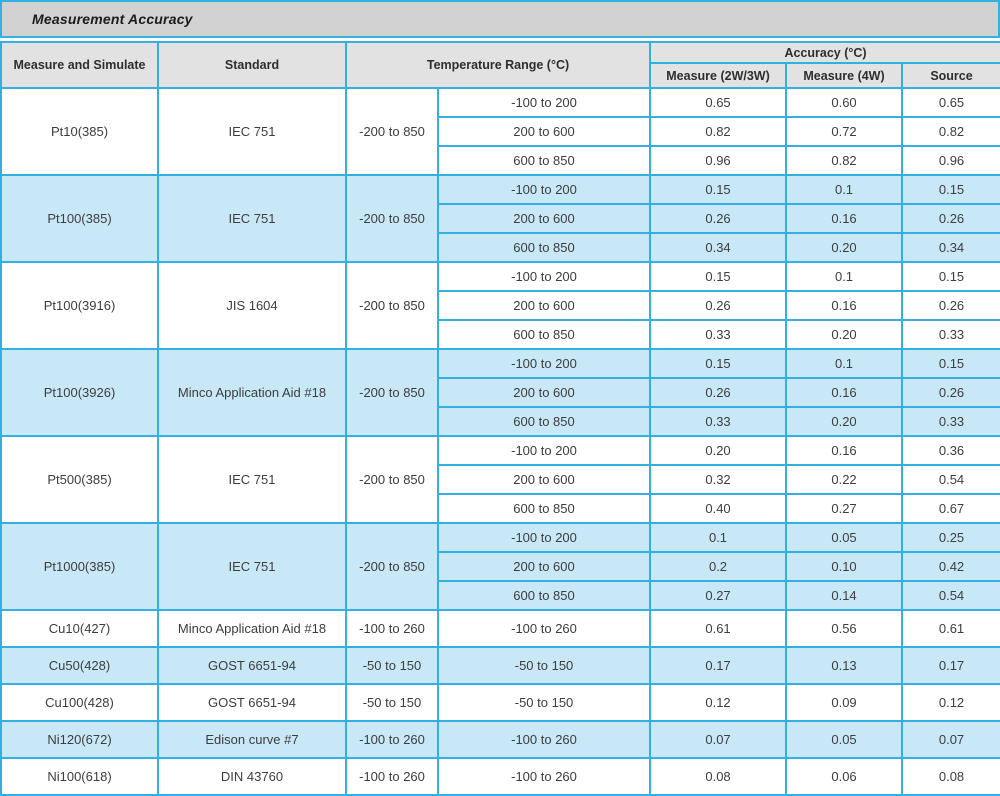 The width and height of the screenshot is (1000, 796). What do you see at coordinates (252, 739) in the screenshot?
I see `cell-standard: Edison curve #7` at bounding box center [252, 739].